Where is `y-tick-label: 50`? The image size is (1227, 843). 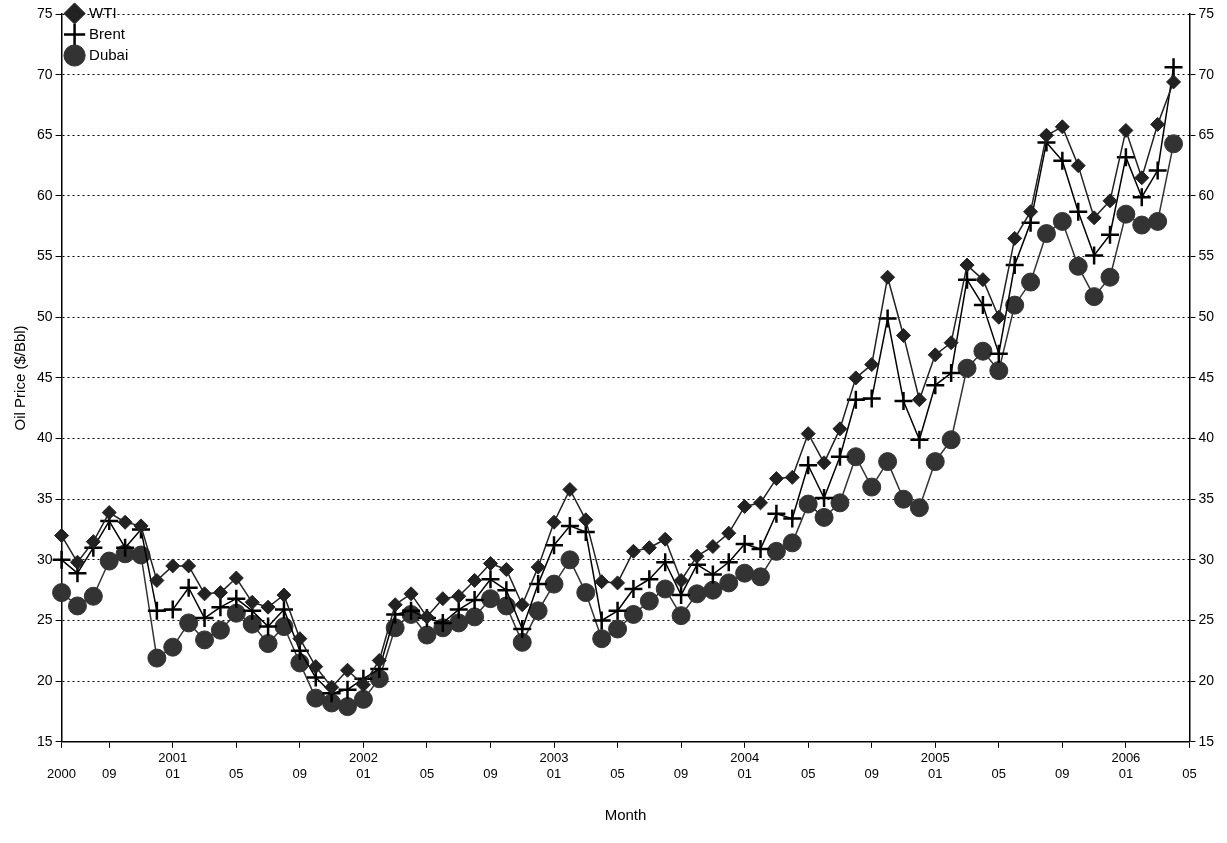 y-tick-label: 50 is located at coordinates (44, 316).